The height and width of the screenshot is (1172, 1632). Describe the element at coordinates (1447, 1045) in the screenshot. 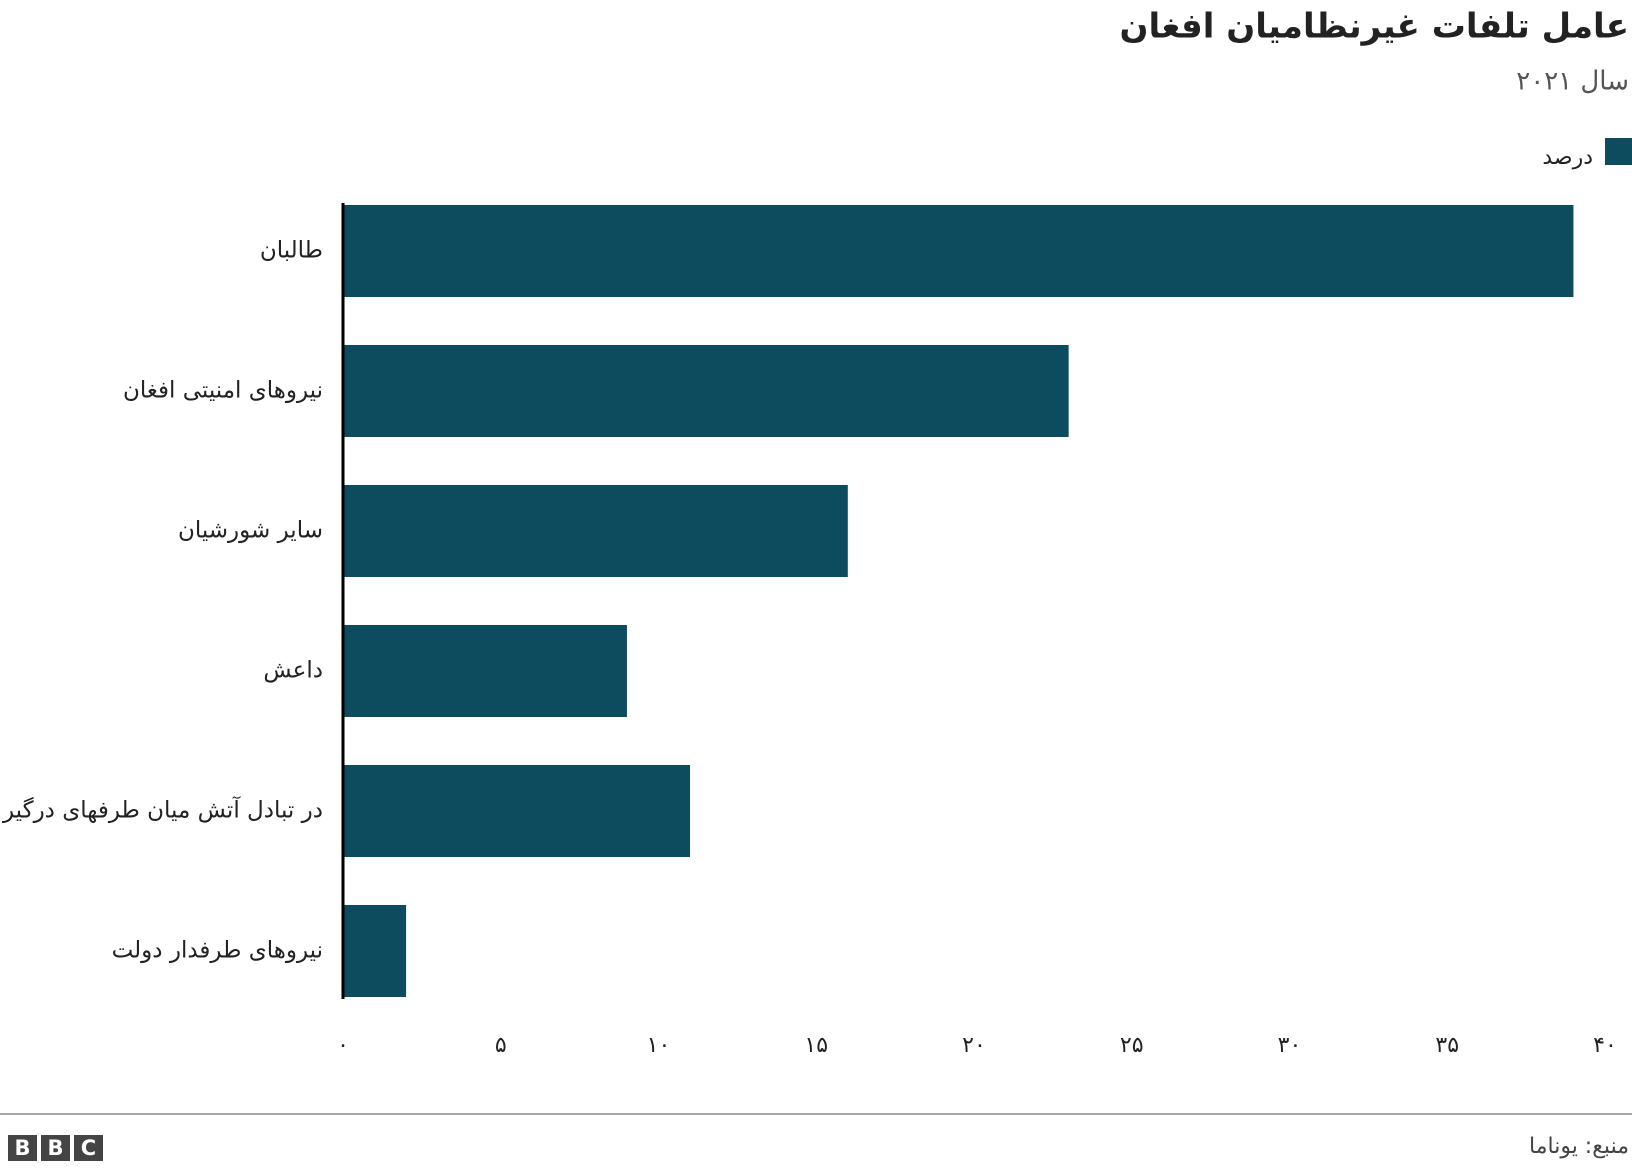

I see `x-tick-label: ۳۵` at that location.